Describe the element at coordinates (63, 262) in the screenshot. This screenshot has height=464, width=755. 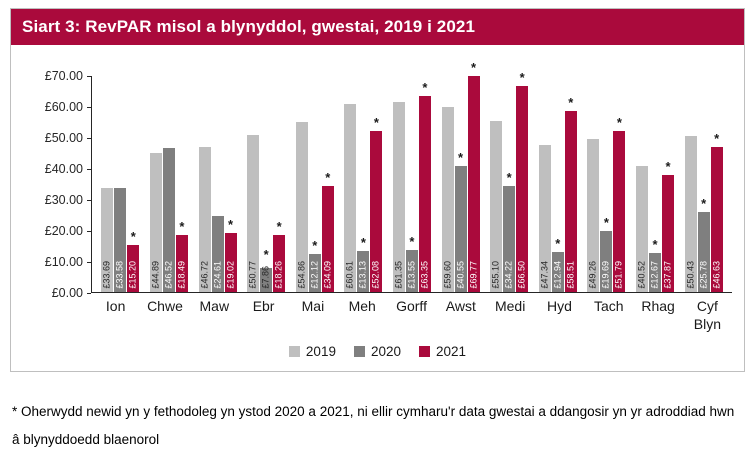
I see `y-tick-label: £10.00` at that location.